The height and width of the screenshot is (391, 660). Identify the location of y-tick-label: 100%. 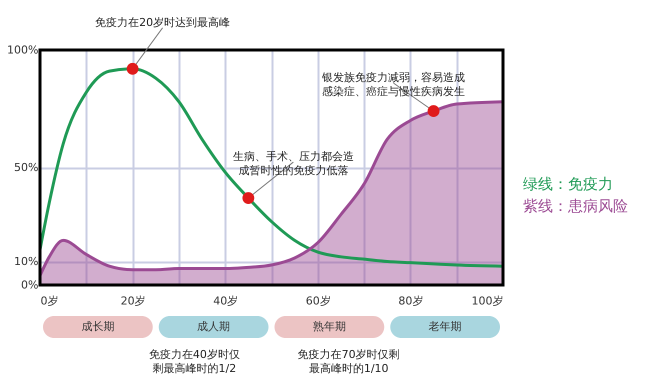
(22, 50).